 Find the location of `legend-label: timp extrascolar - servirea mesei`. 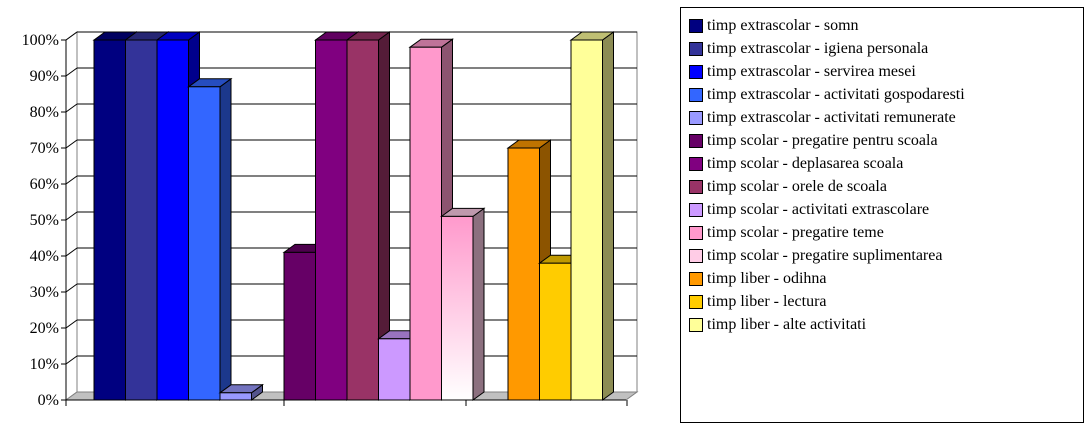

legend-label: timp extrascolar - servirea mesei is located at coordinates (811, 71).